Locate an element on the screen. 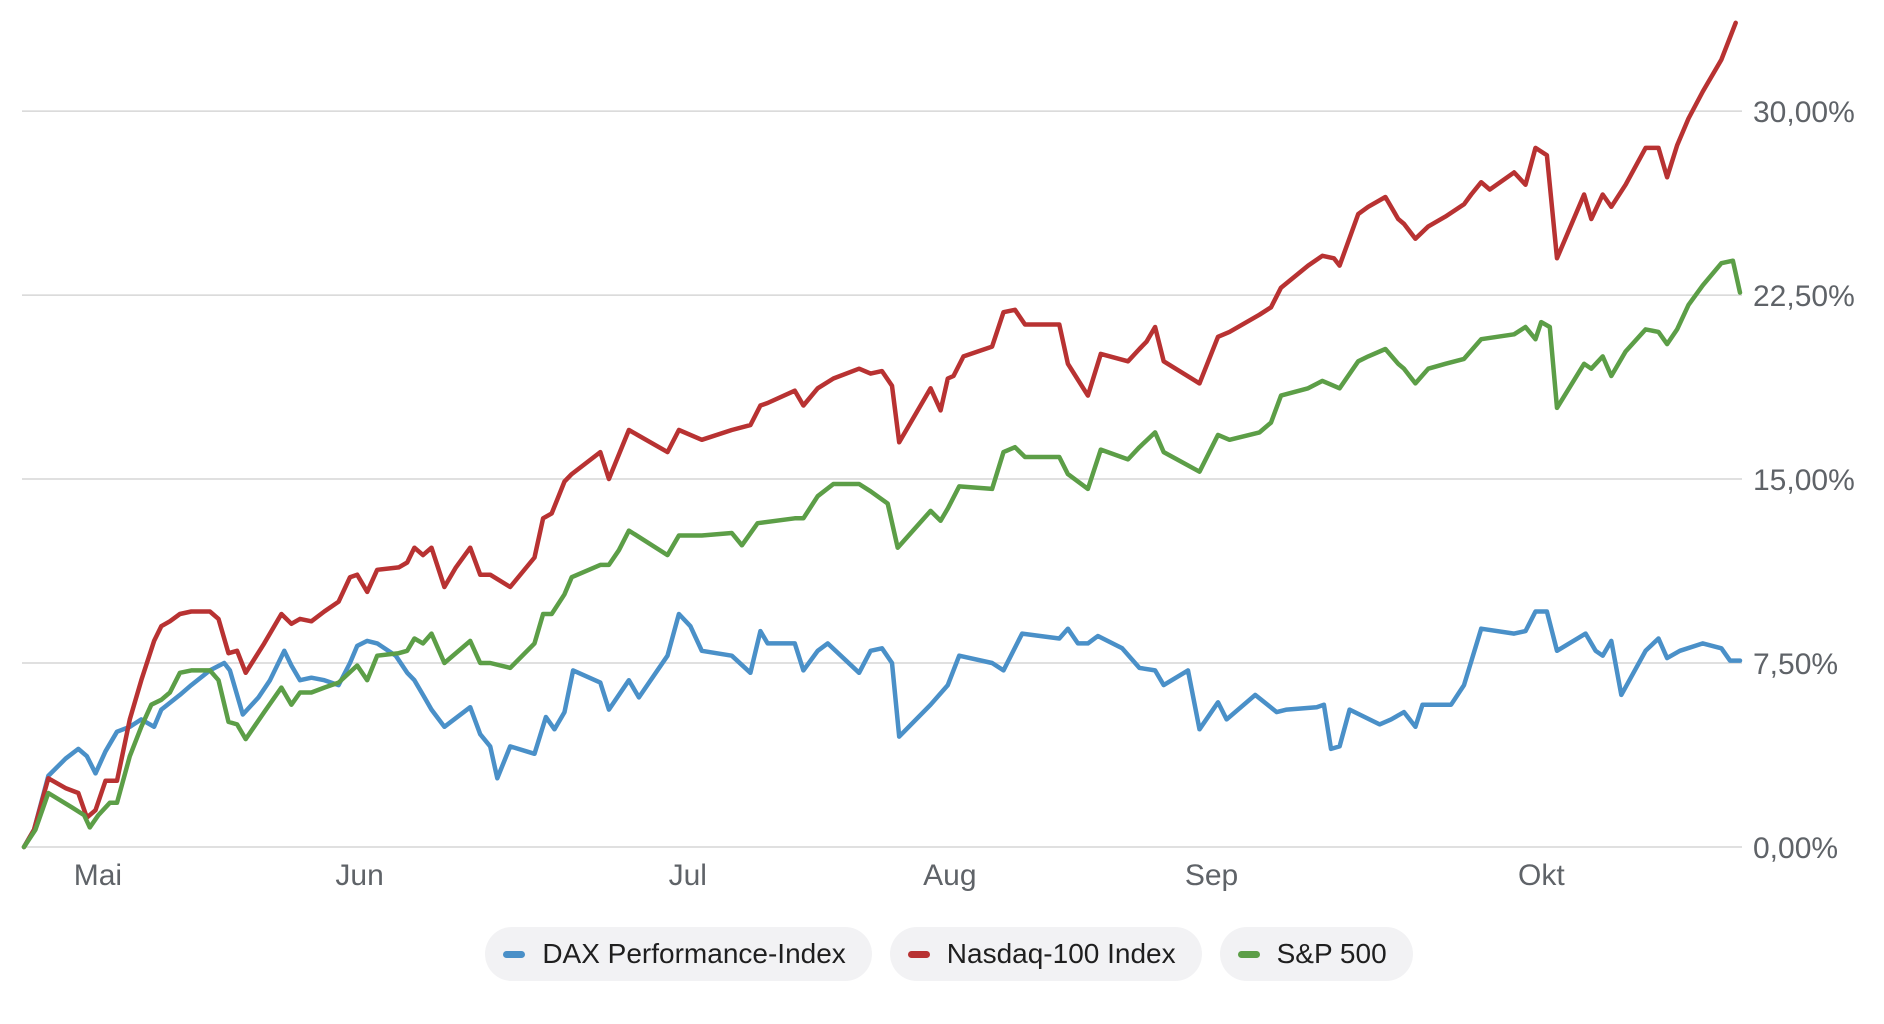  y-tick-label: 22,50% is located at coordinates (1804, 296).